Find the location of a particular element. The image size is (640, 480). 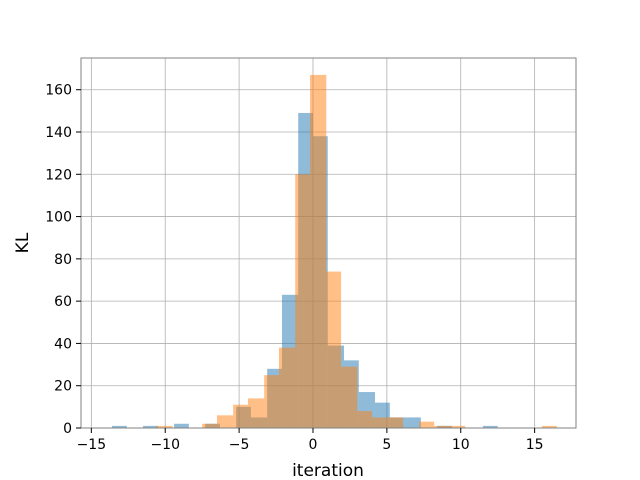

y-tick-label: 60 is located at coordinates (63, 302).